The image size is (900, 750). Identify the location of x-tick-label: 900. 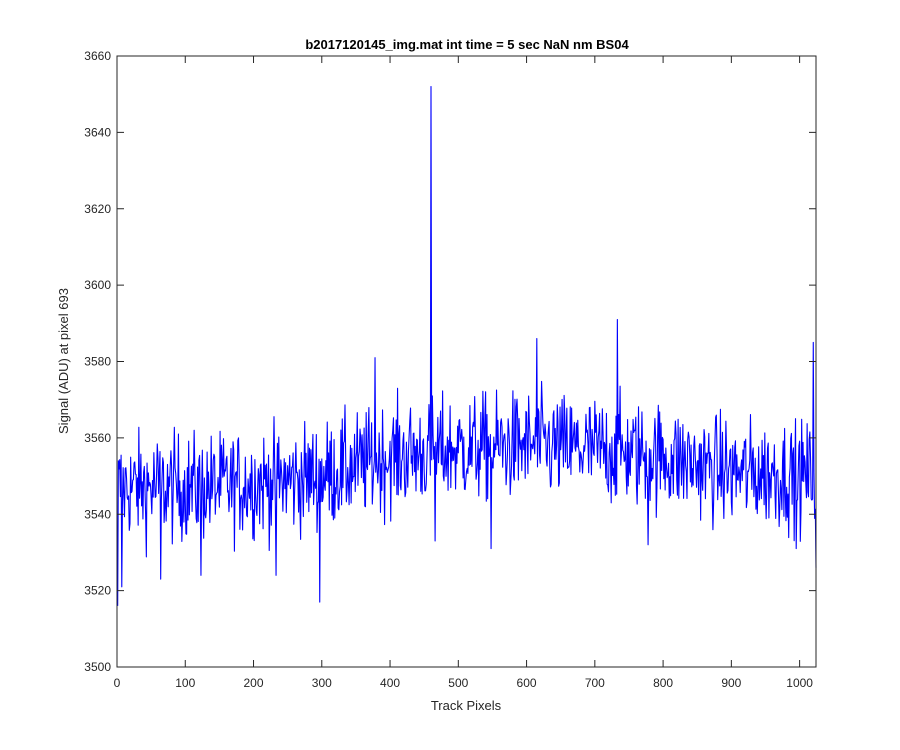
(731, 683).